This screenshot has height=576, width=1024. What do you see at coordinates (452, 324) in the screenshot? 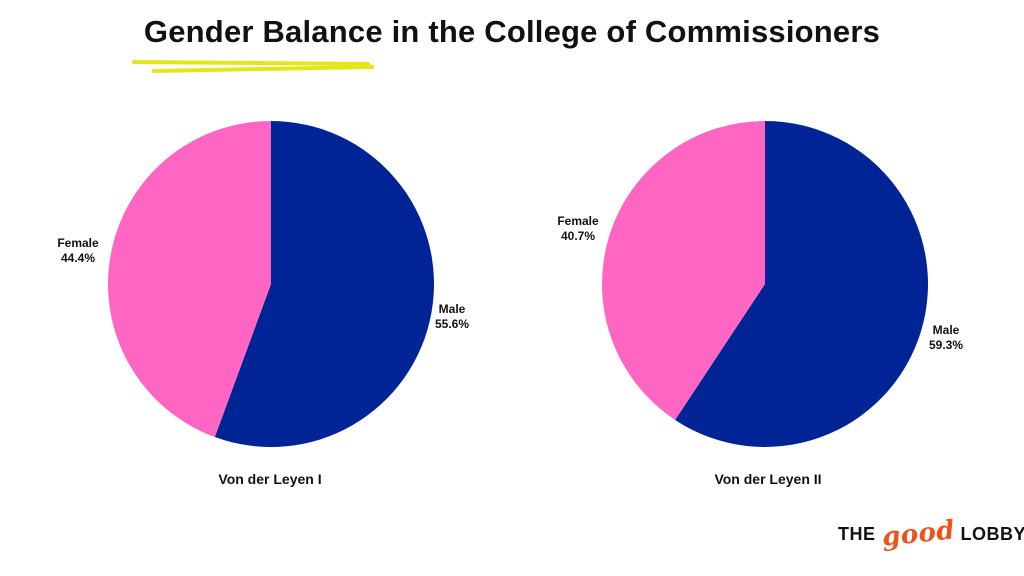
I see `pie1-male-value: 55.6%` at bounding box center [452, 324].